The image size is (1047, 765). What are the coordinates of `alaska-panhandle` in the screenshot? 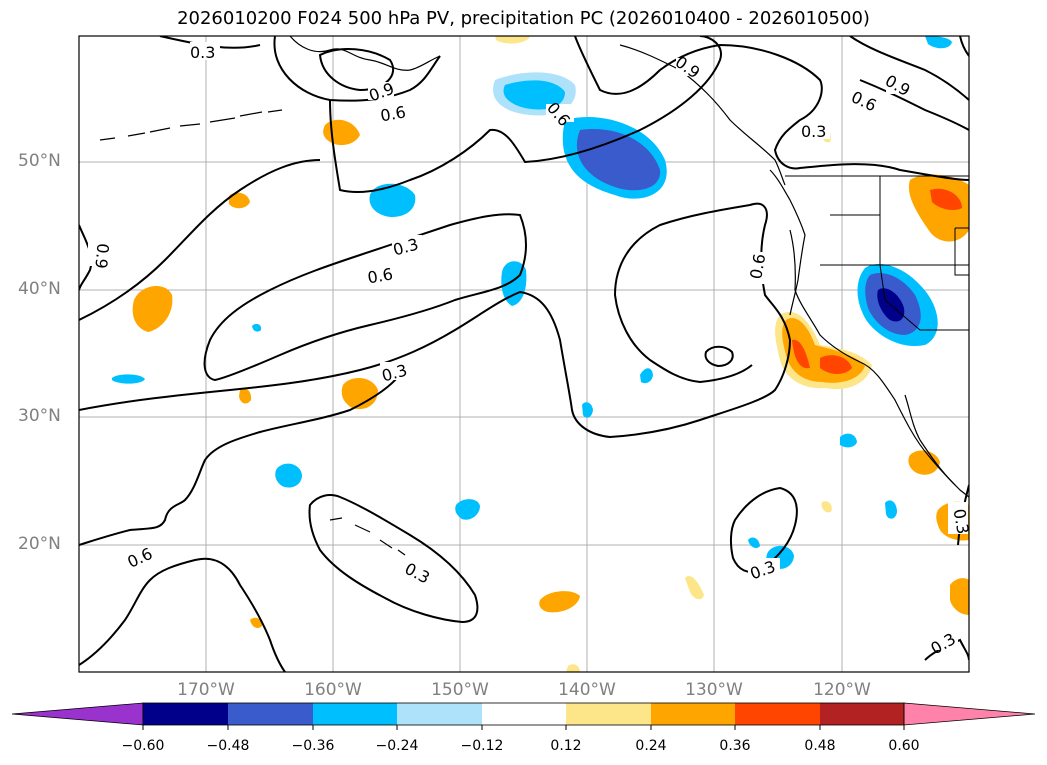 It's located at (702, 115).